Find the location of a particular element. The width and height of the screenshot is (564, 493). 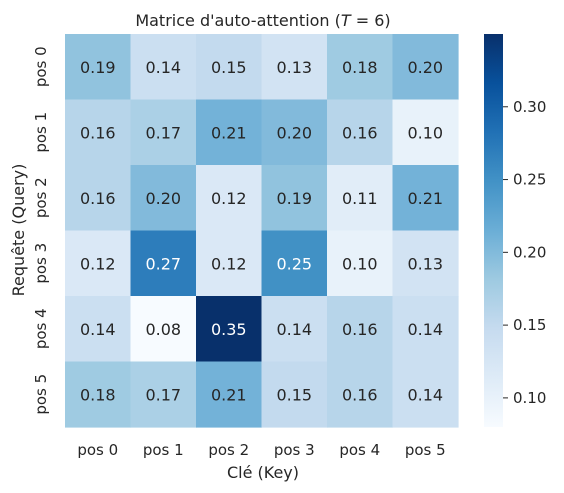

y-axis-label: Requête (Query) is located at coordinates (18, 230).